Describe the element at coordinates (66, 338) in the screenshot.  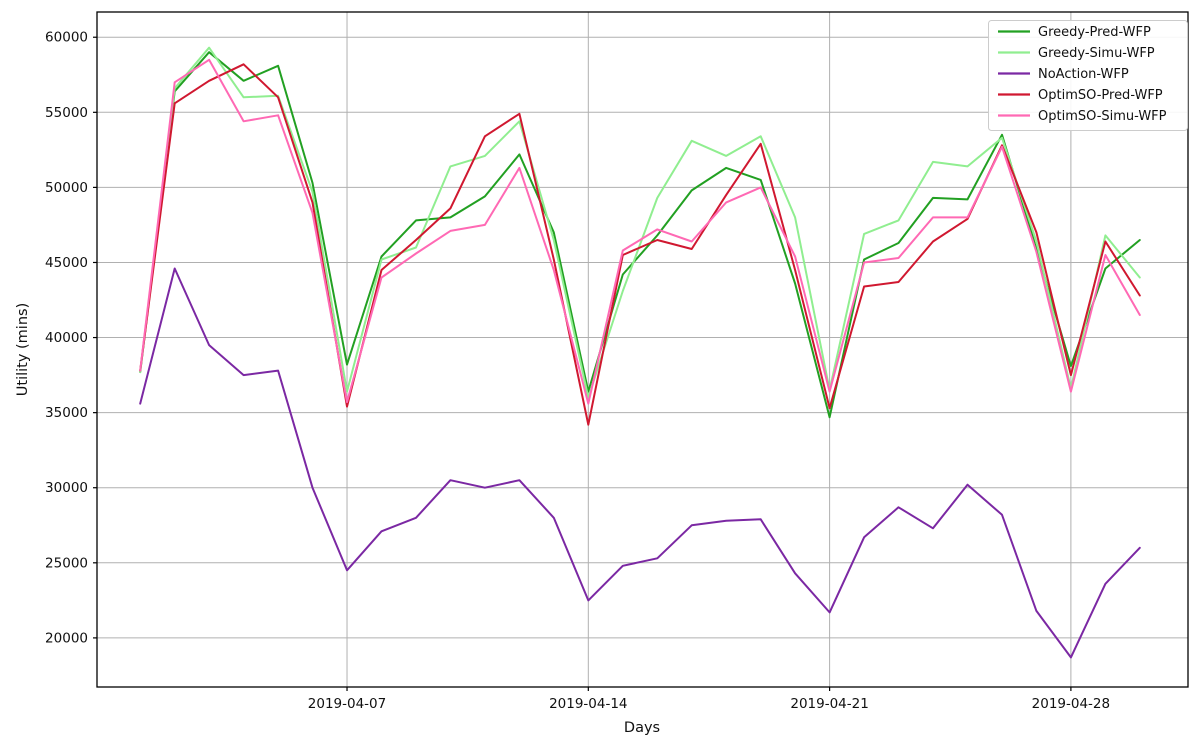
I see `y-tick-label: 40000` at that location.